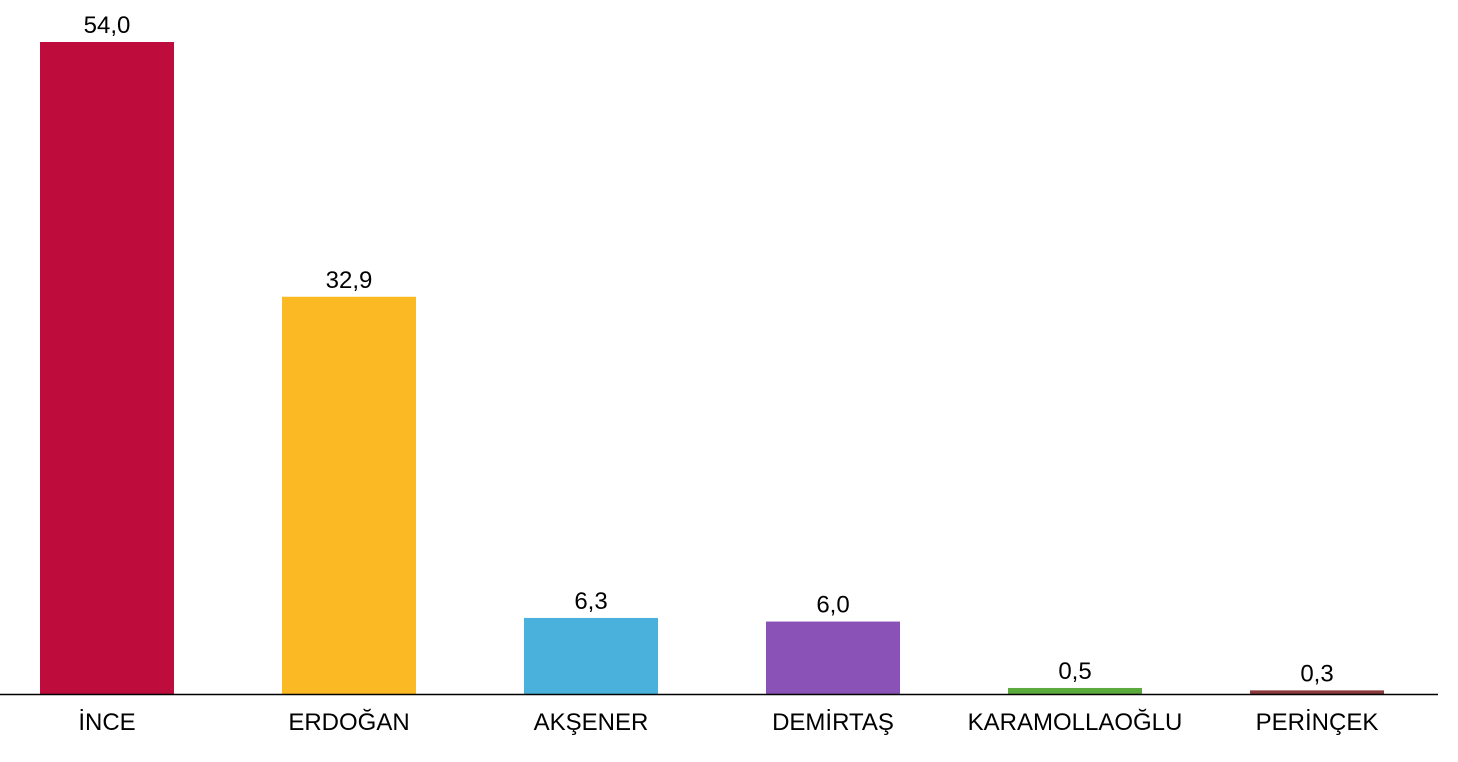  What do you see at coordinates (833, 722) in the screenshot?
I see `category-label-4: DEMİRTAŞ` at bounding box center [833, 722].